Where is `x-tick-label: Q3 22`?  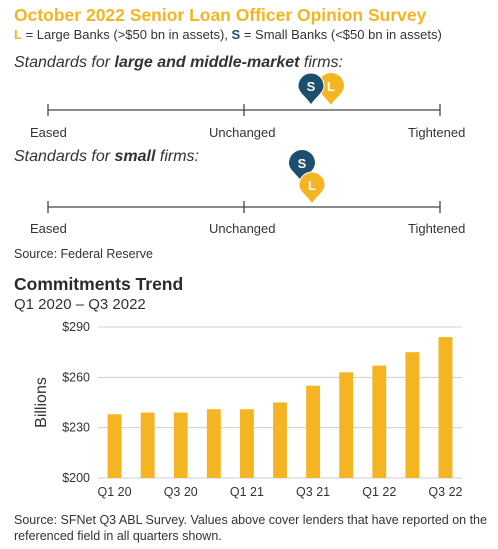 x-tick-label: Q3 22 is located at coordinates (445, 492).